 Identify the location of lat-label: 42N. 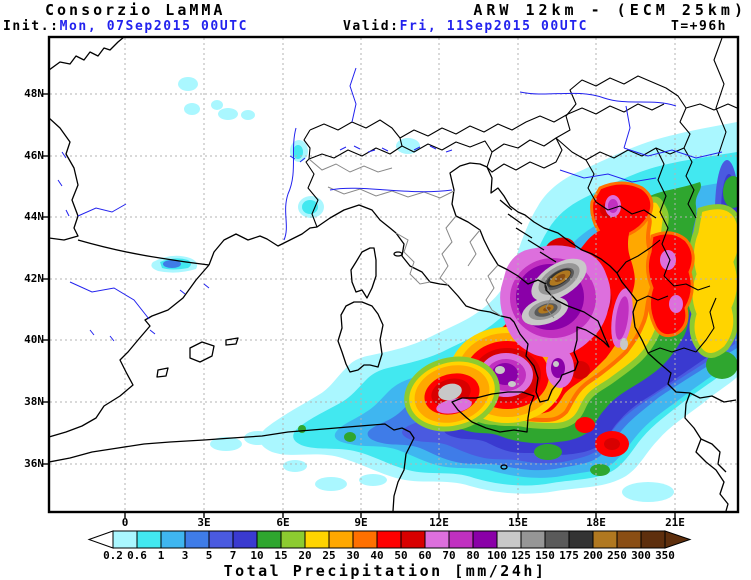
(34, 278).